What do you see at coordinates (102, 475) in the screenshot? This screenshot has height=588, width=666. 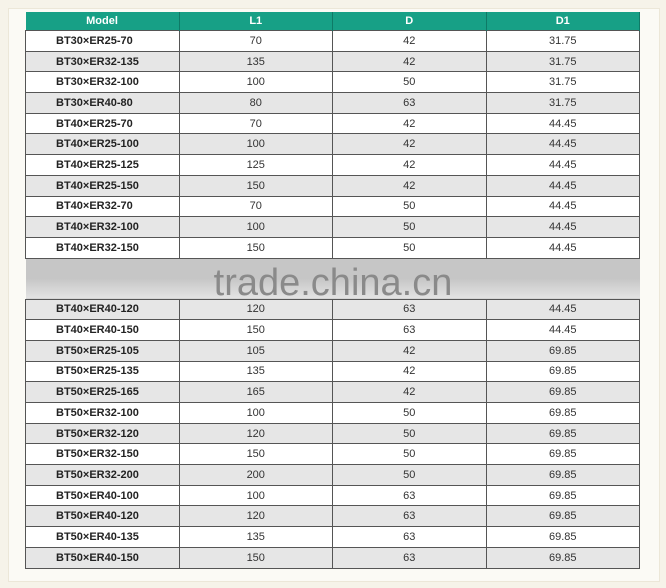 I see `cell-model: BT50×ER32-200` at bounding box center [102, 475].